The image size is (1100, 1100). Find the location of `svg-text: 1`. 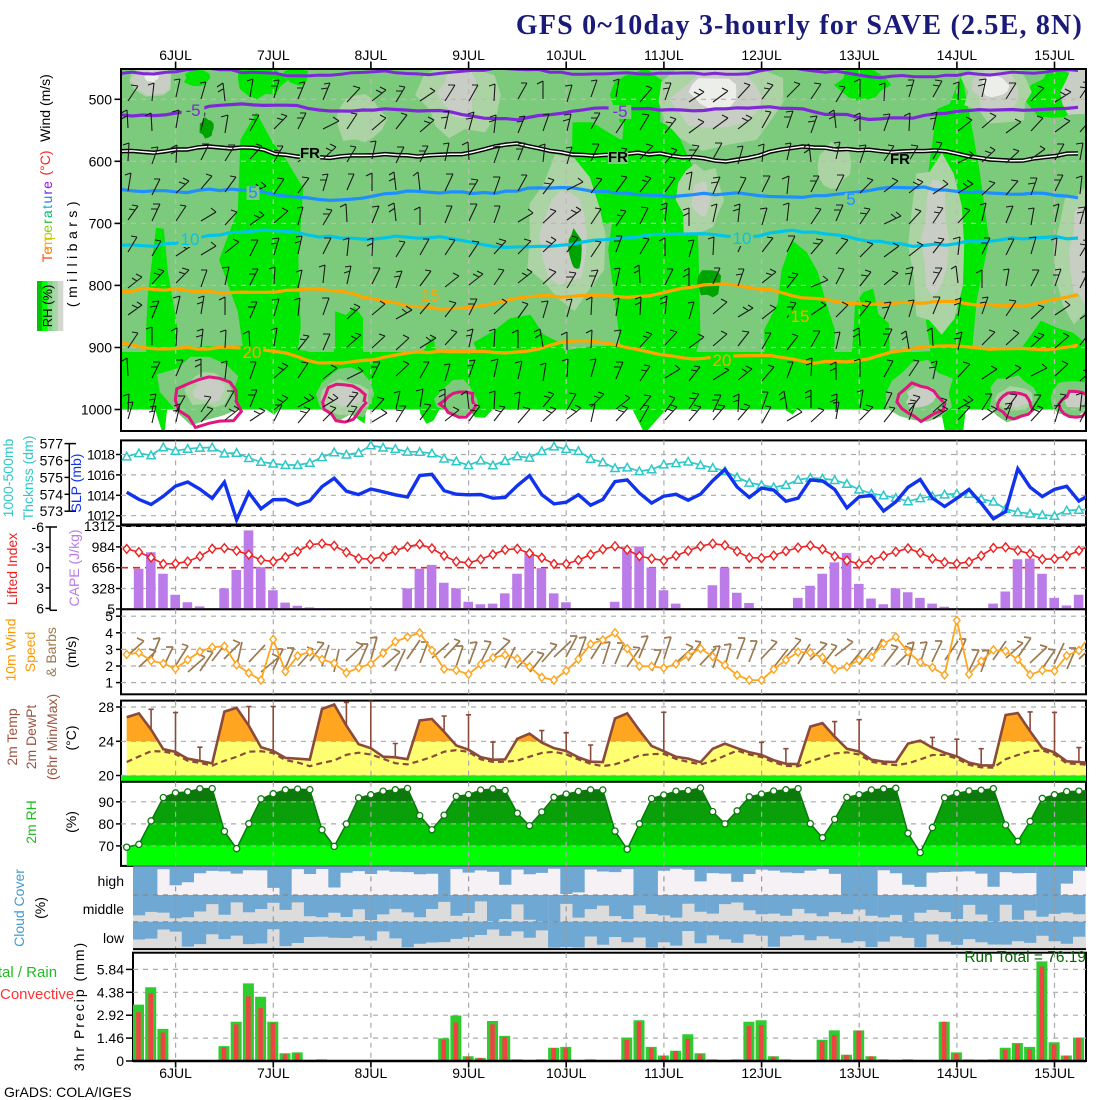

svg-text: 1 is located at coordinates (109, 683).